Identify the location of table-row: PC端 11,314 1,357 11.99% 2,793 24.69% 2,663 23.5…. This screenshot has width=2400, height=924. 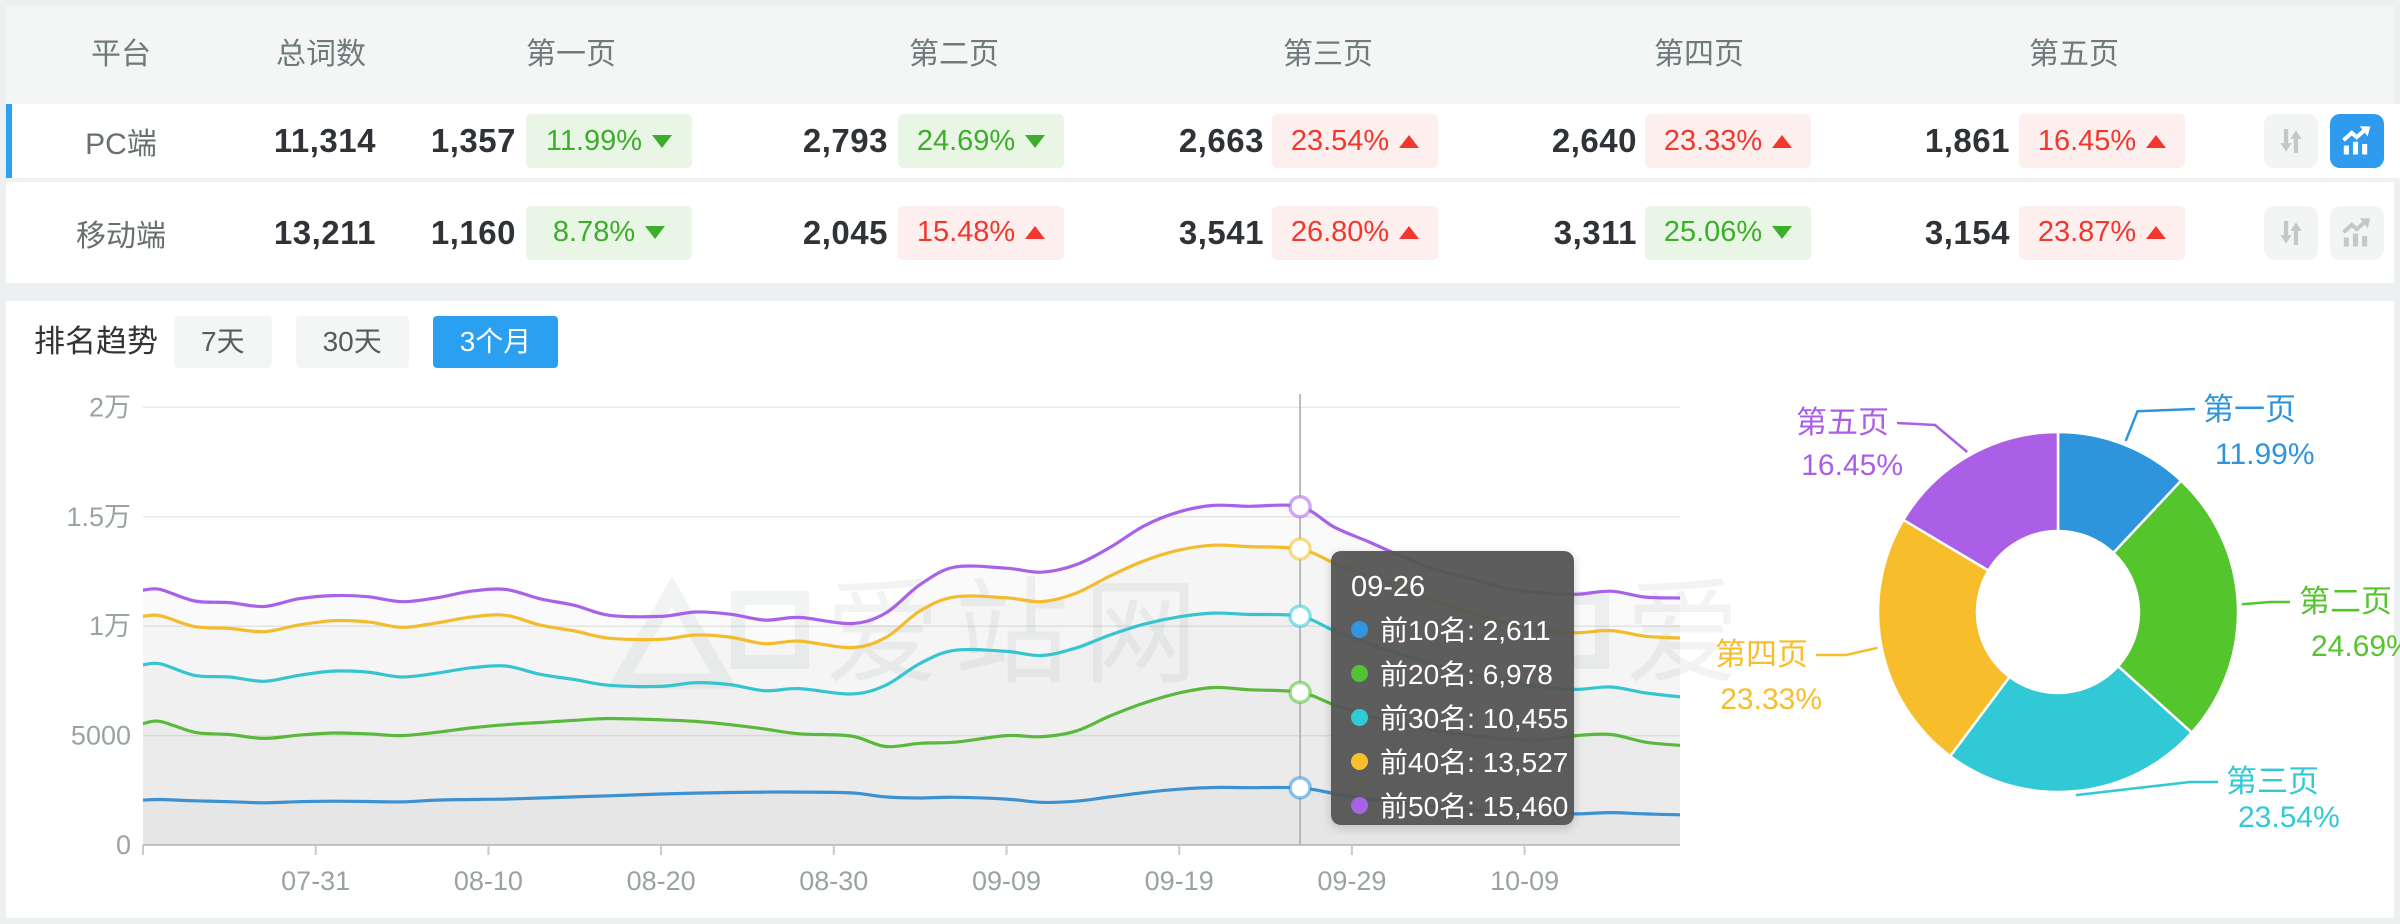
(1203, 141).